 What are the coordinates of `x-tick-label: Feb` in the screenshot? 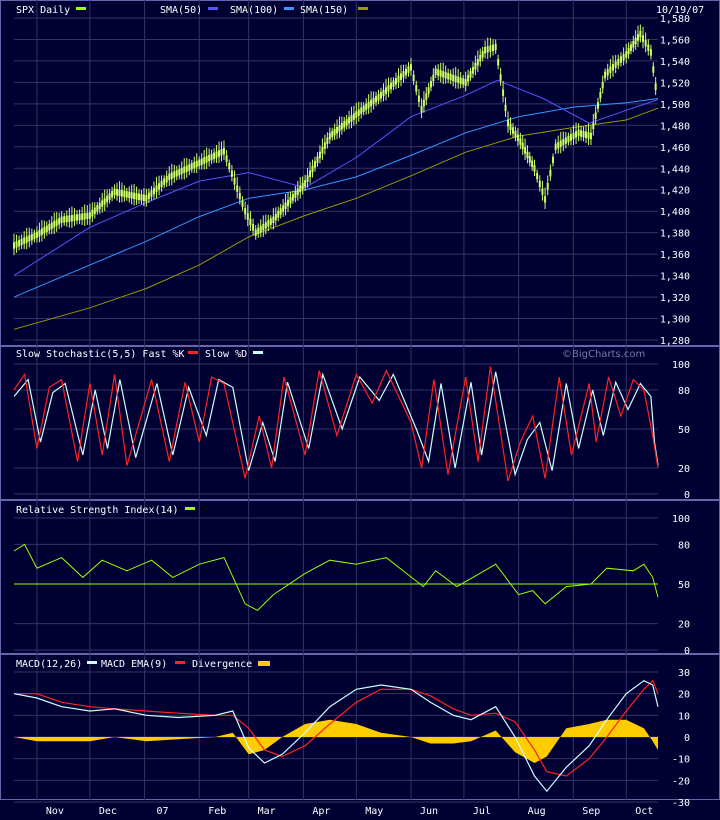 It's located at (217, 811).